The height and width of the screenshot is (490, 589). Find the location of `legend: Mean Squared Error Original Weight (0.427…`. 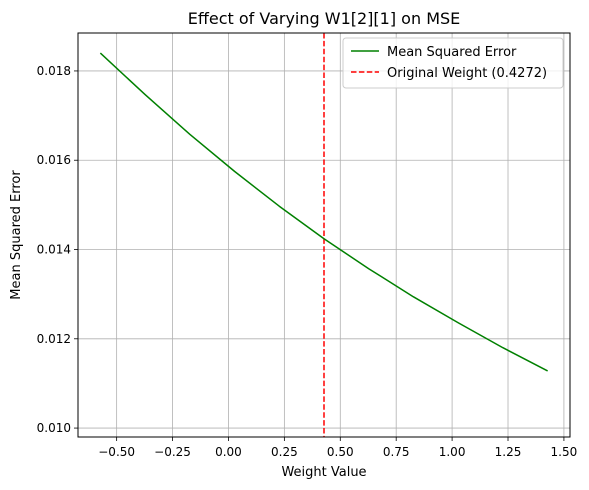

legend: Mean Squared Error Original Weight (0.427… is located at coordinates (453, 63).